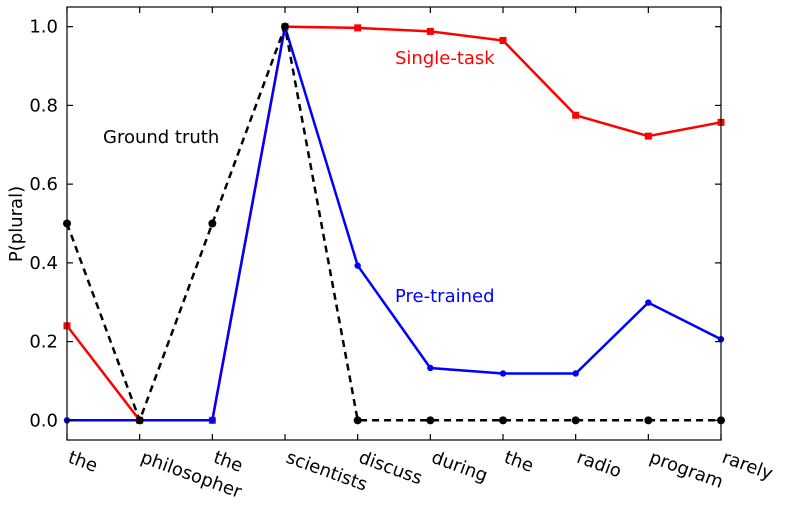  What do you see at coordinates (43, 184) in the screenshot?
I see `y-tick-label: 0.6` at bounding box center [43, 184].